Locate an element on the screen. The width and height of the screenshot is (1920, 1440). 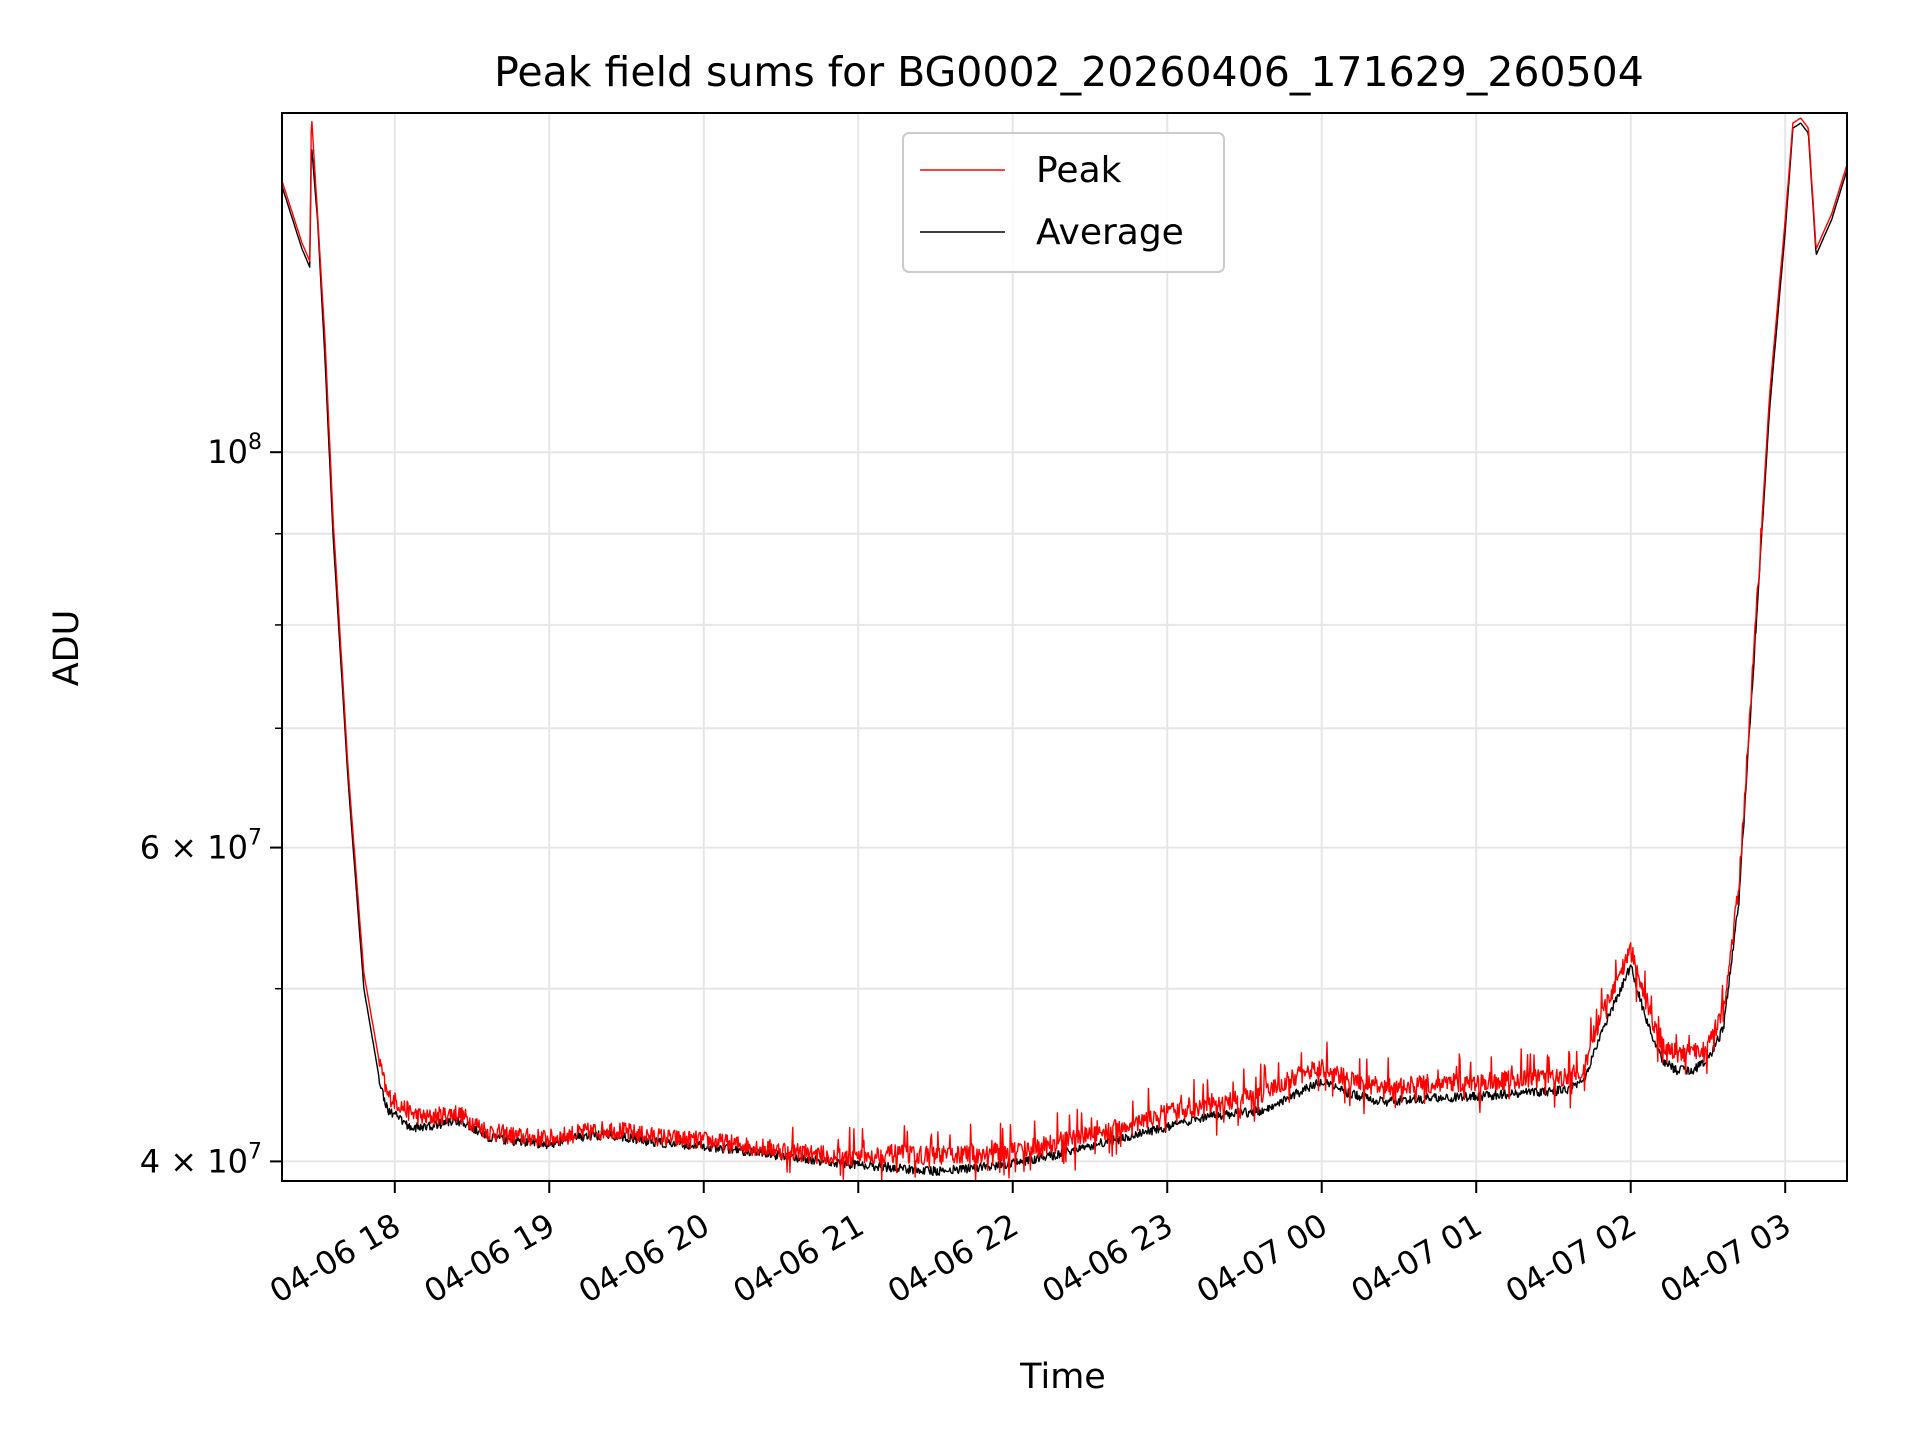
y-tick-label: 4 × 107 is located at coordinates (201, 1159).